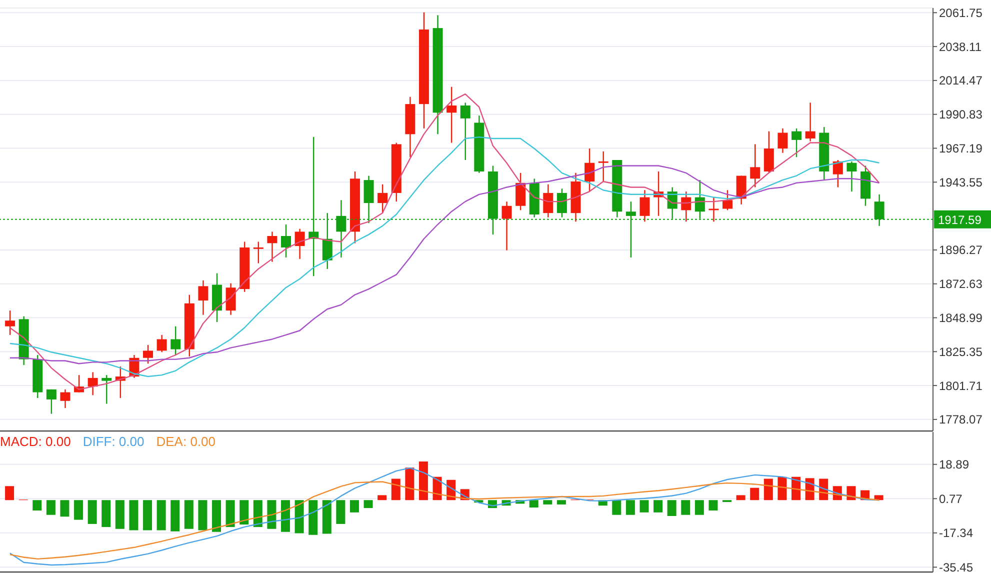  What do you see at coordinates (961, 351) in the screenshot?
I see `y-tick-label: 1825.35` at bounding box center [961, 351].